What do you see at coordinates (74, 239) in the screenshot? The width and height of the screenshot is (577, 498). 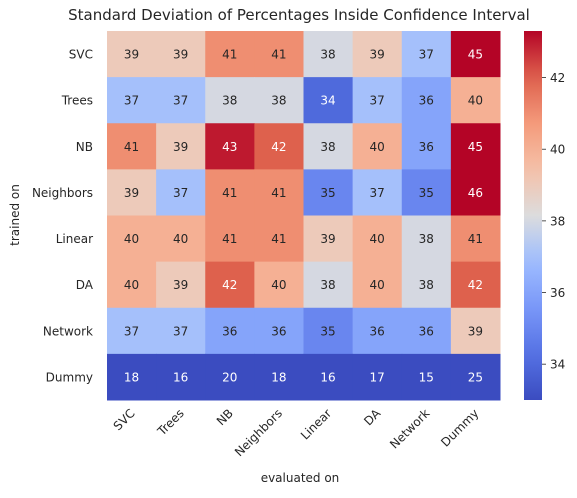 I see `y-tick-label: Linear` at bounding box center [74, 239].